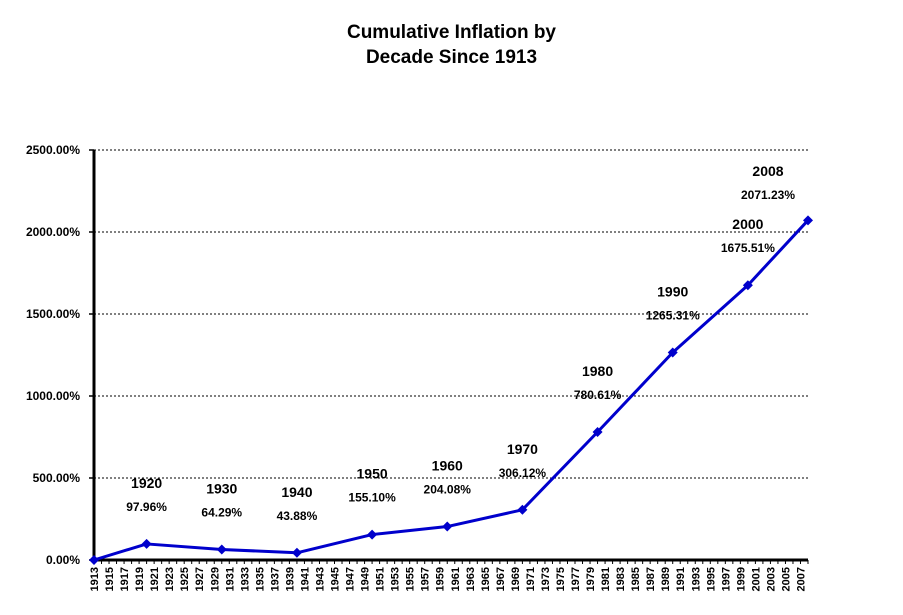 This screenshot has height=615, width=903. Describe the element at coordinates (471, 579) in the screenshot. I see `x-tick-label: 1963` at that location.